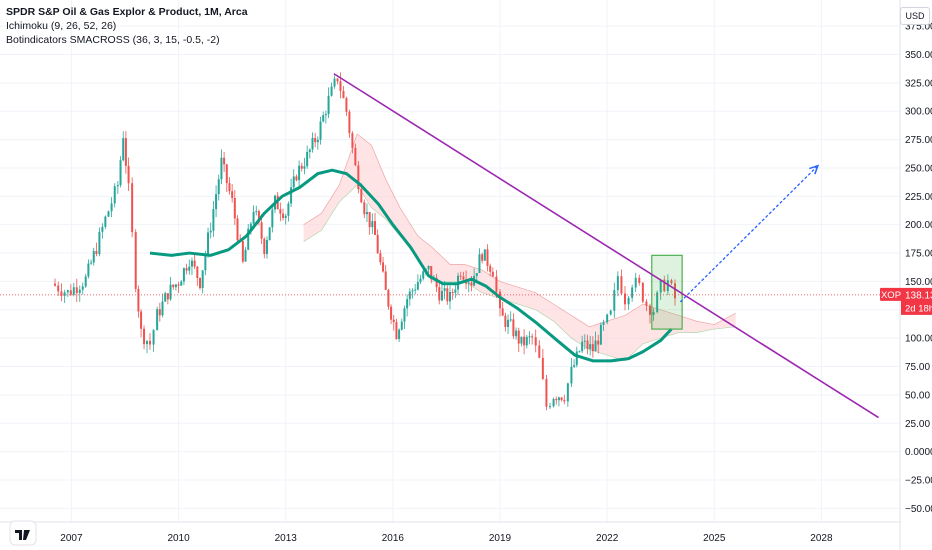 Image resolution: width=932 pixels, height=550 pixels. What do you see at coordinates (23, 533) in the screenshot?
I see `logo-badge` at bounding box center [23, 533].